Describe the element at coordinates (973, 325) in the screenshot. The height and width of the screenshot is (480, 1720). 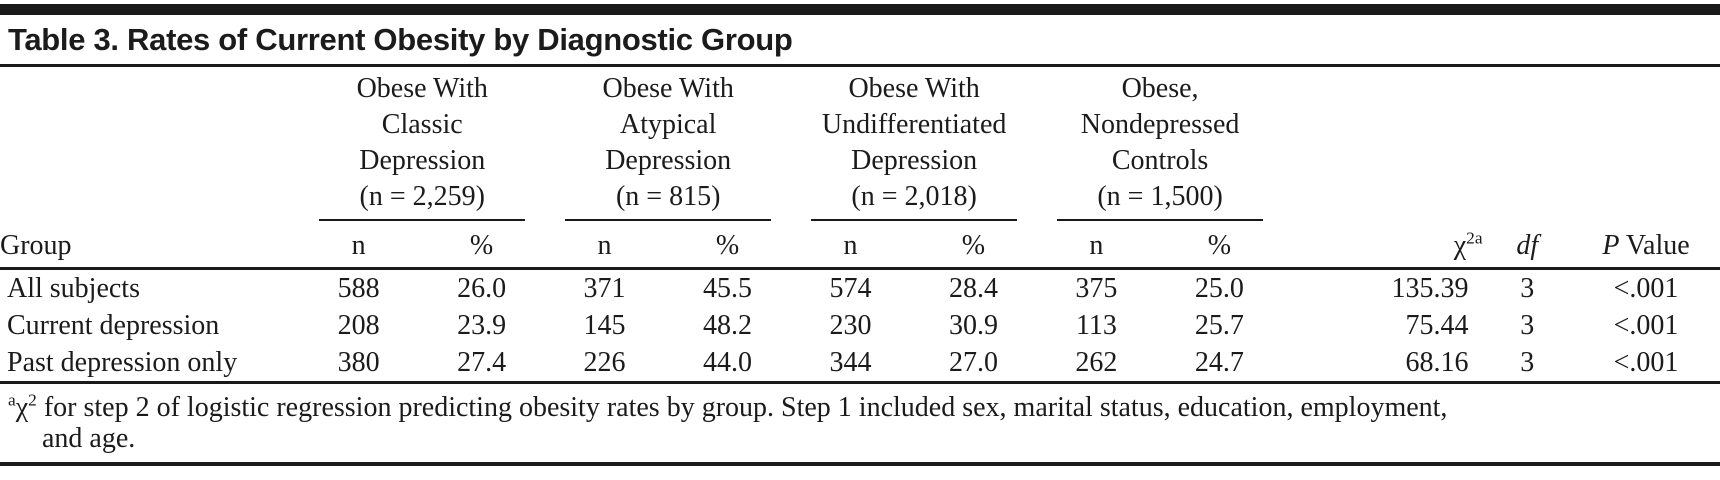
I see `data-cell: 30.9` at that location.